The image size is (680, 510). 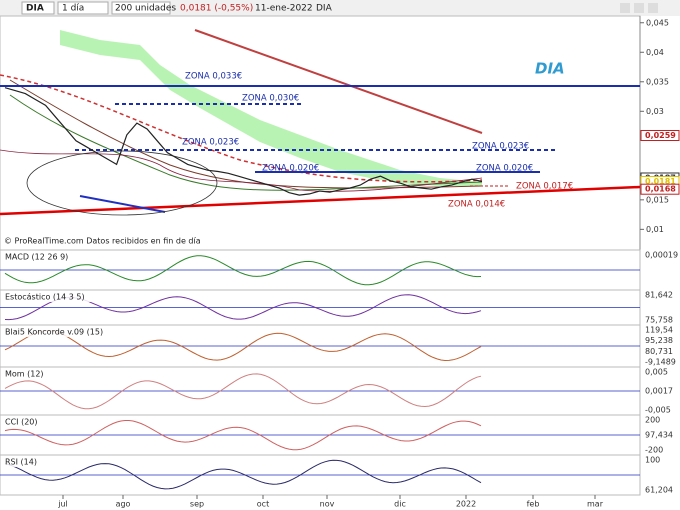 I want to click on units-box, so click(x=141, y=8).